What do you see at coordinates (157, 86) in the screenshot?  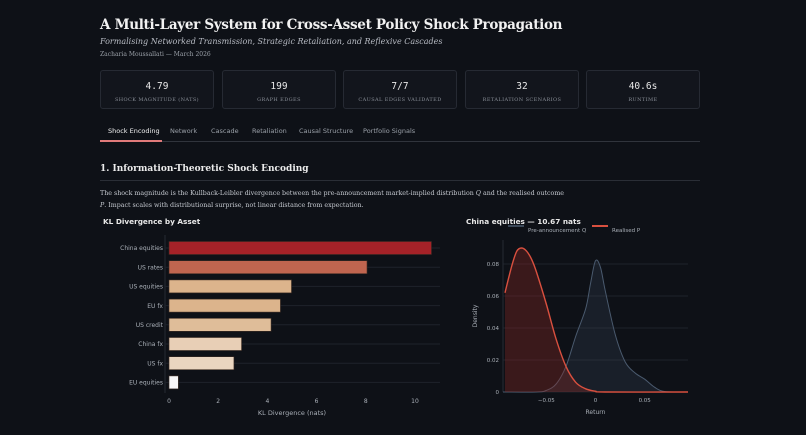 I see `metric-value: 4.79` at bounding box center [157, 86].